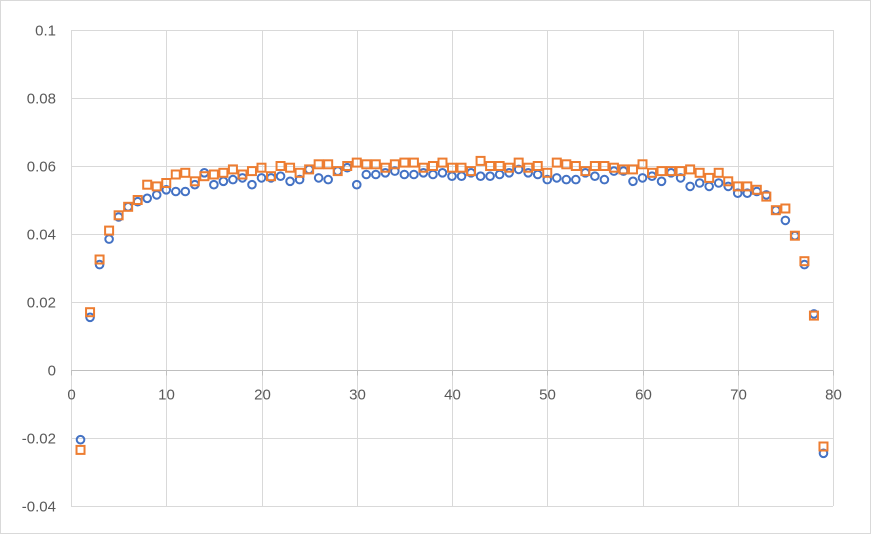  What do you see at coordinates (738, 395) in the screenshot?
I see `x-tick-label: 70` at bounding box center [738, 395].